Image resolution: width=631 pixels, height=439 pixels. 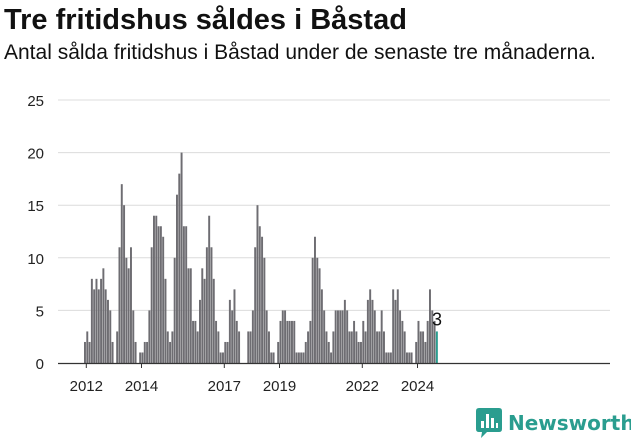 What do you see at coordinates (40, 364) in the screenshot?
I see `y-tick-label: 0` at bounding box center [40, 364].